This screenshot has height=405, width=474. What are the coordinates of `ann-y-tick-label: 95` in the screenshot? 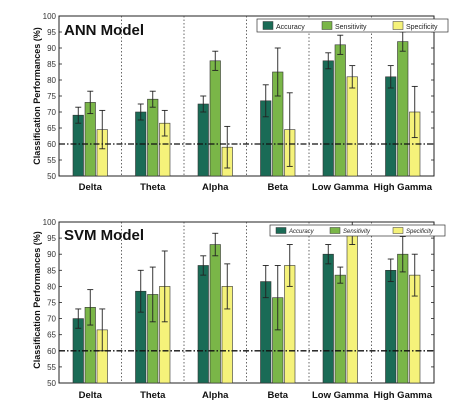 It's located at (51, 32).